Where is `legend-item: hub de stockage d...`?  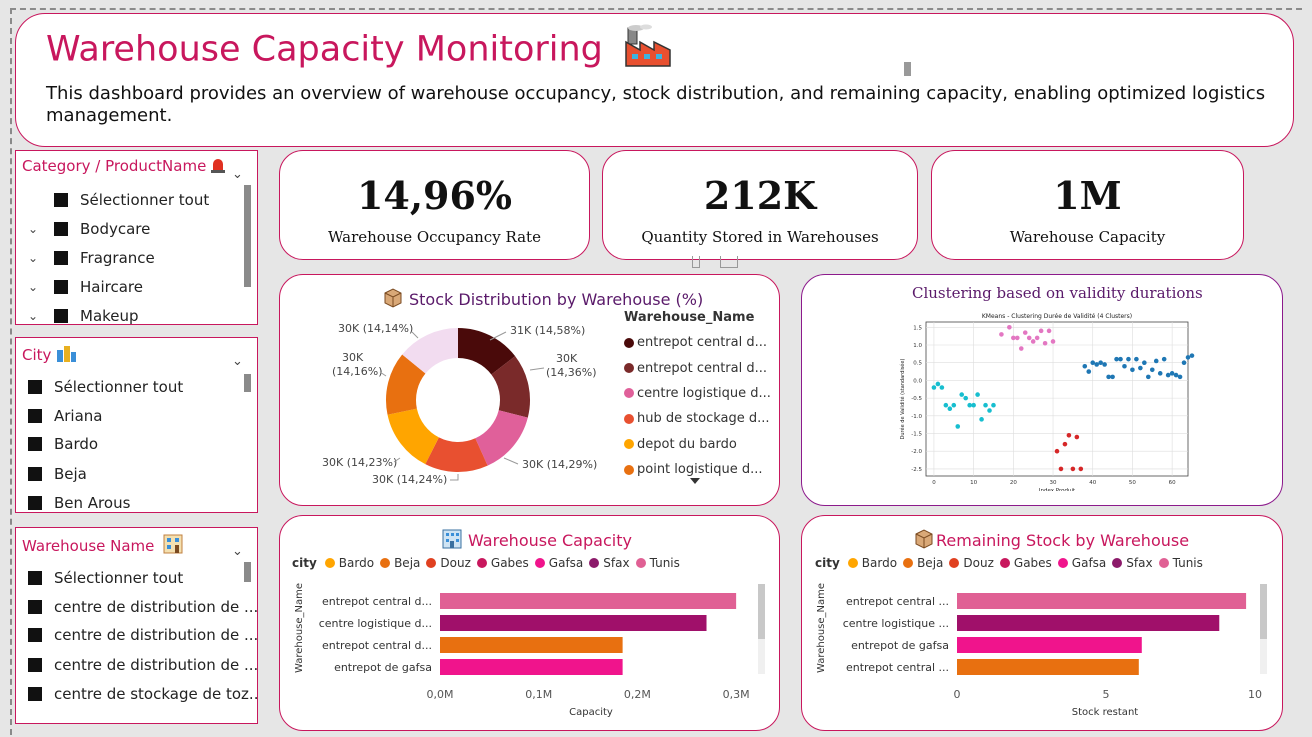
legend-item: hub de stockage d... is located at coordinates (699, 418).